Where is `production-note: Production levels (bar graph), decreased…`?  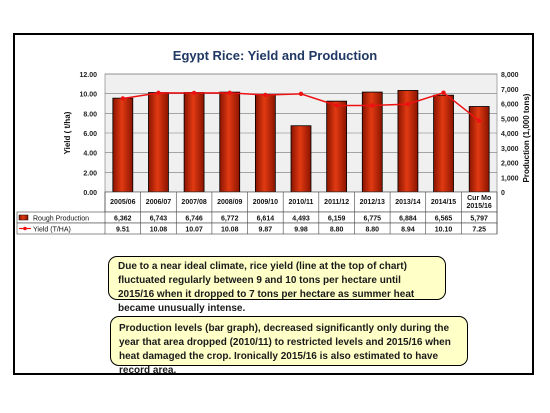 production-note: Production levels (bar graph), decreased… is located at coordinates (289, 346).